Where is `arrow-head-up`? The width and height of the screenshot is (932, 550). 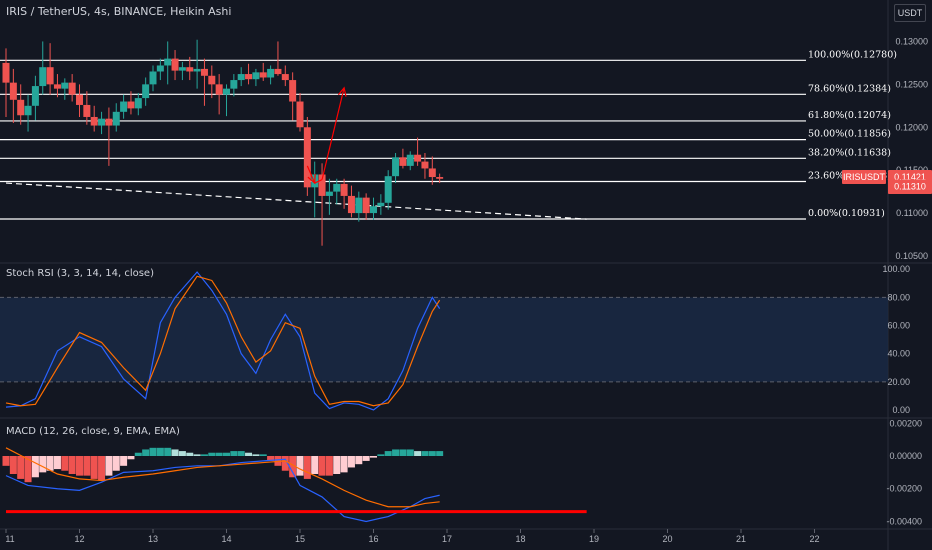
arrow-head-up is located at coordinates (342, 91).